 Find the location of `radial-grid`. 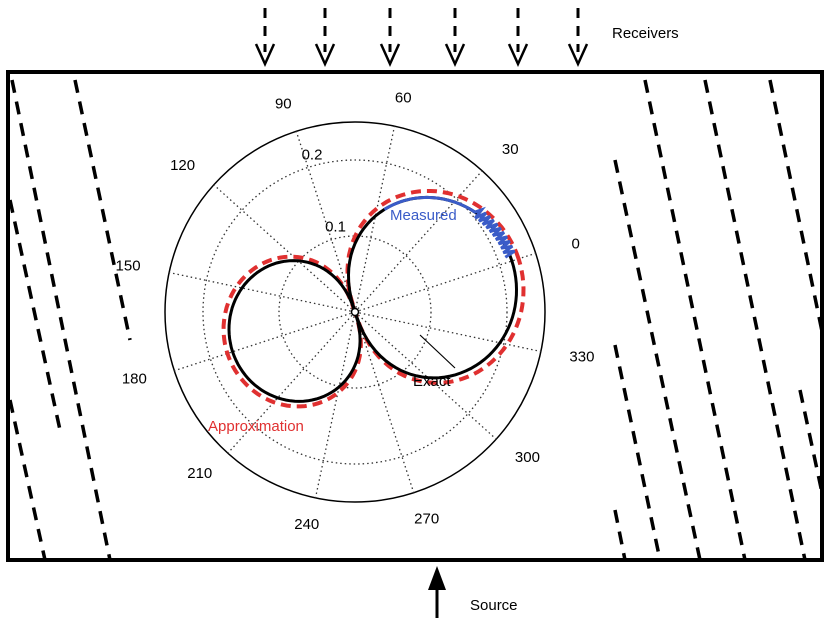

radial-grid is located at coordinates (355, 312).